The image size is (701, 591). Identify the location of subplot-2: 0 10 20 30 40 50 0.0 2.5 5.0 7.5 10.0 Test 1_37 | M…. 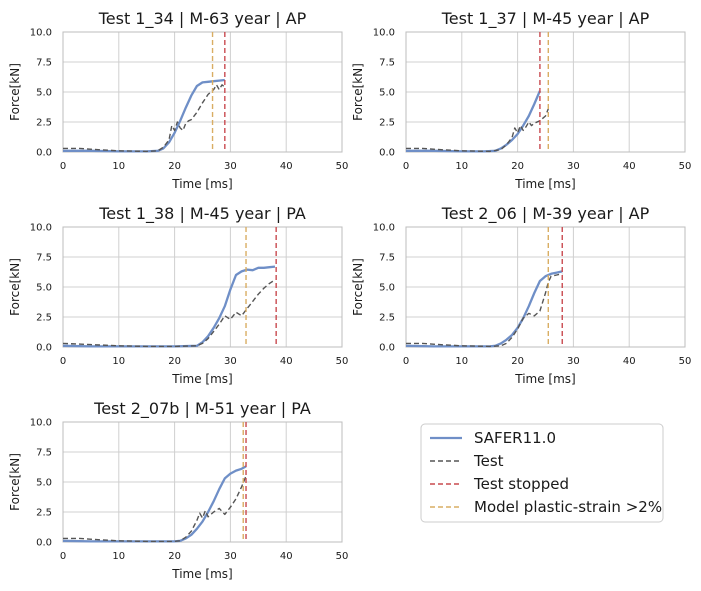
(521, 100).